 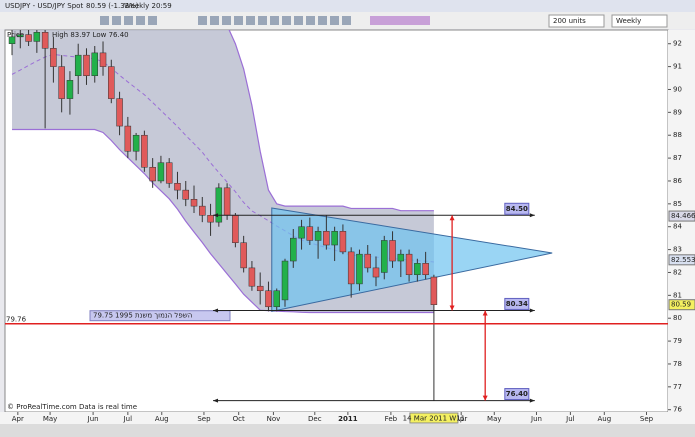 I want to click on level-label: 76.40, so click(x=517, y=394).